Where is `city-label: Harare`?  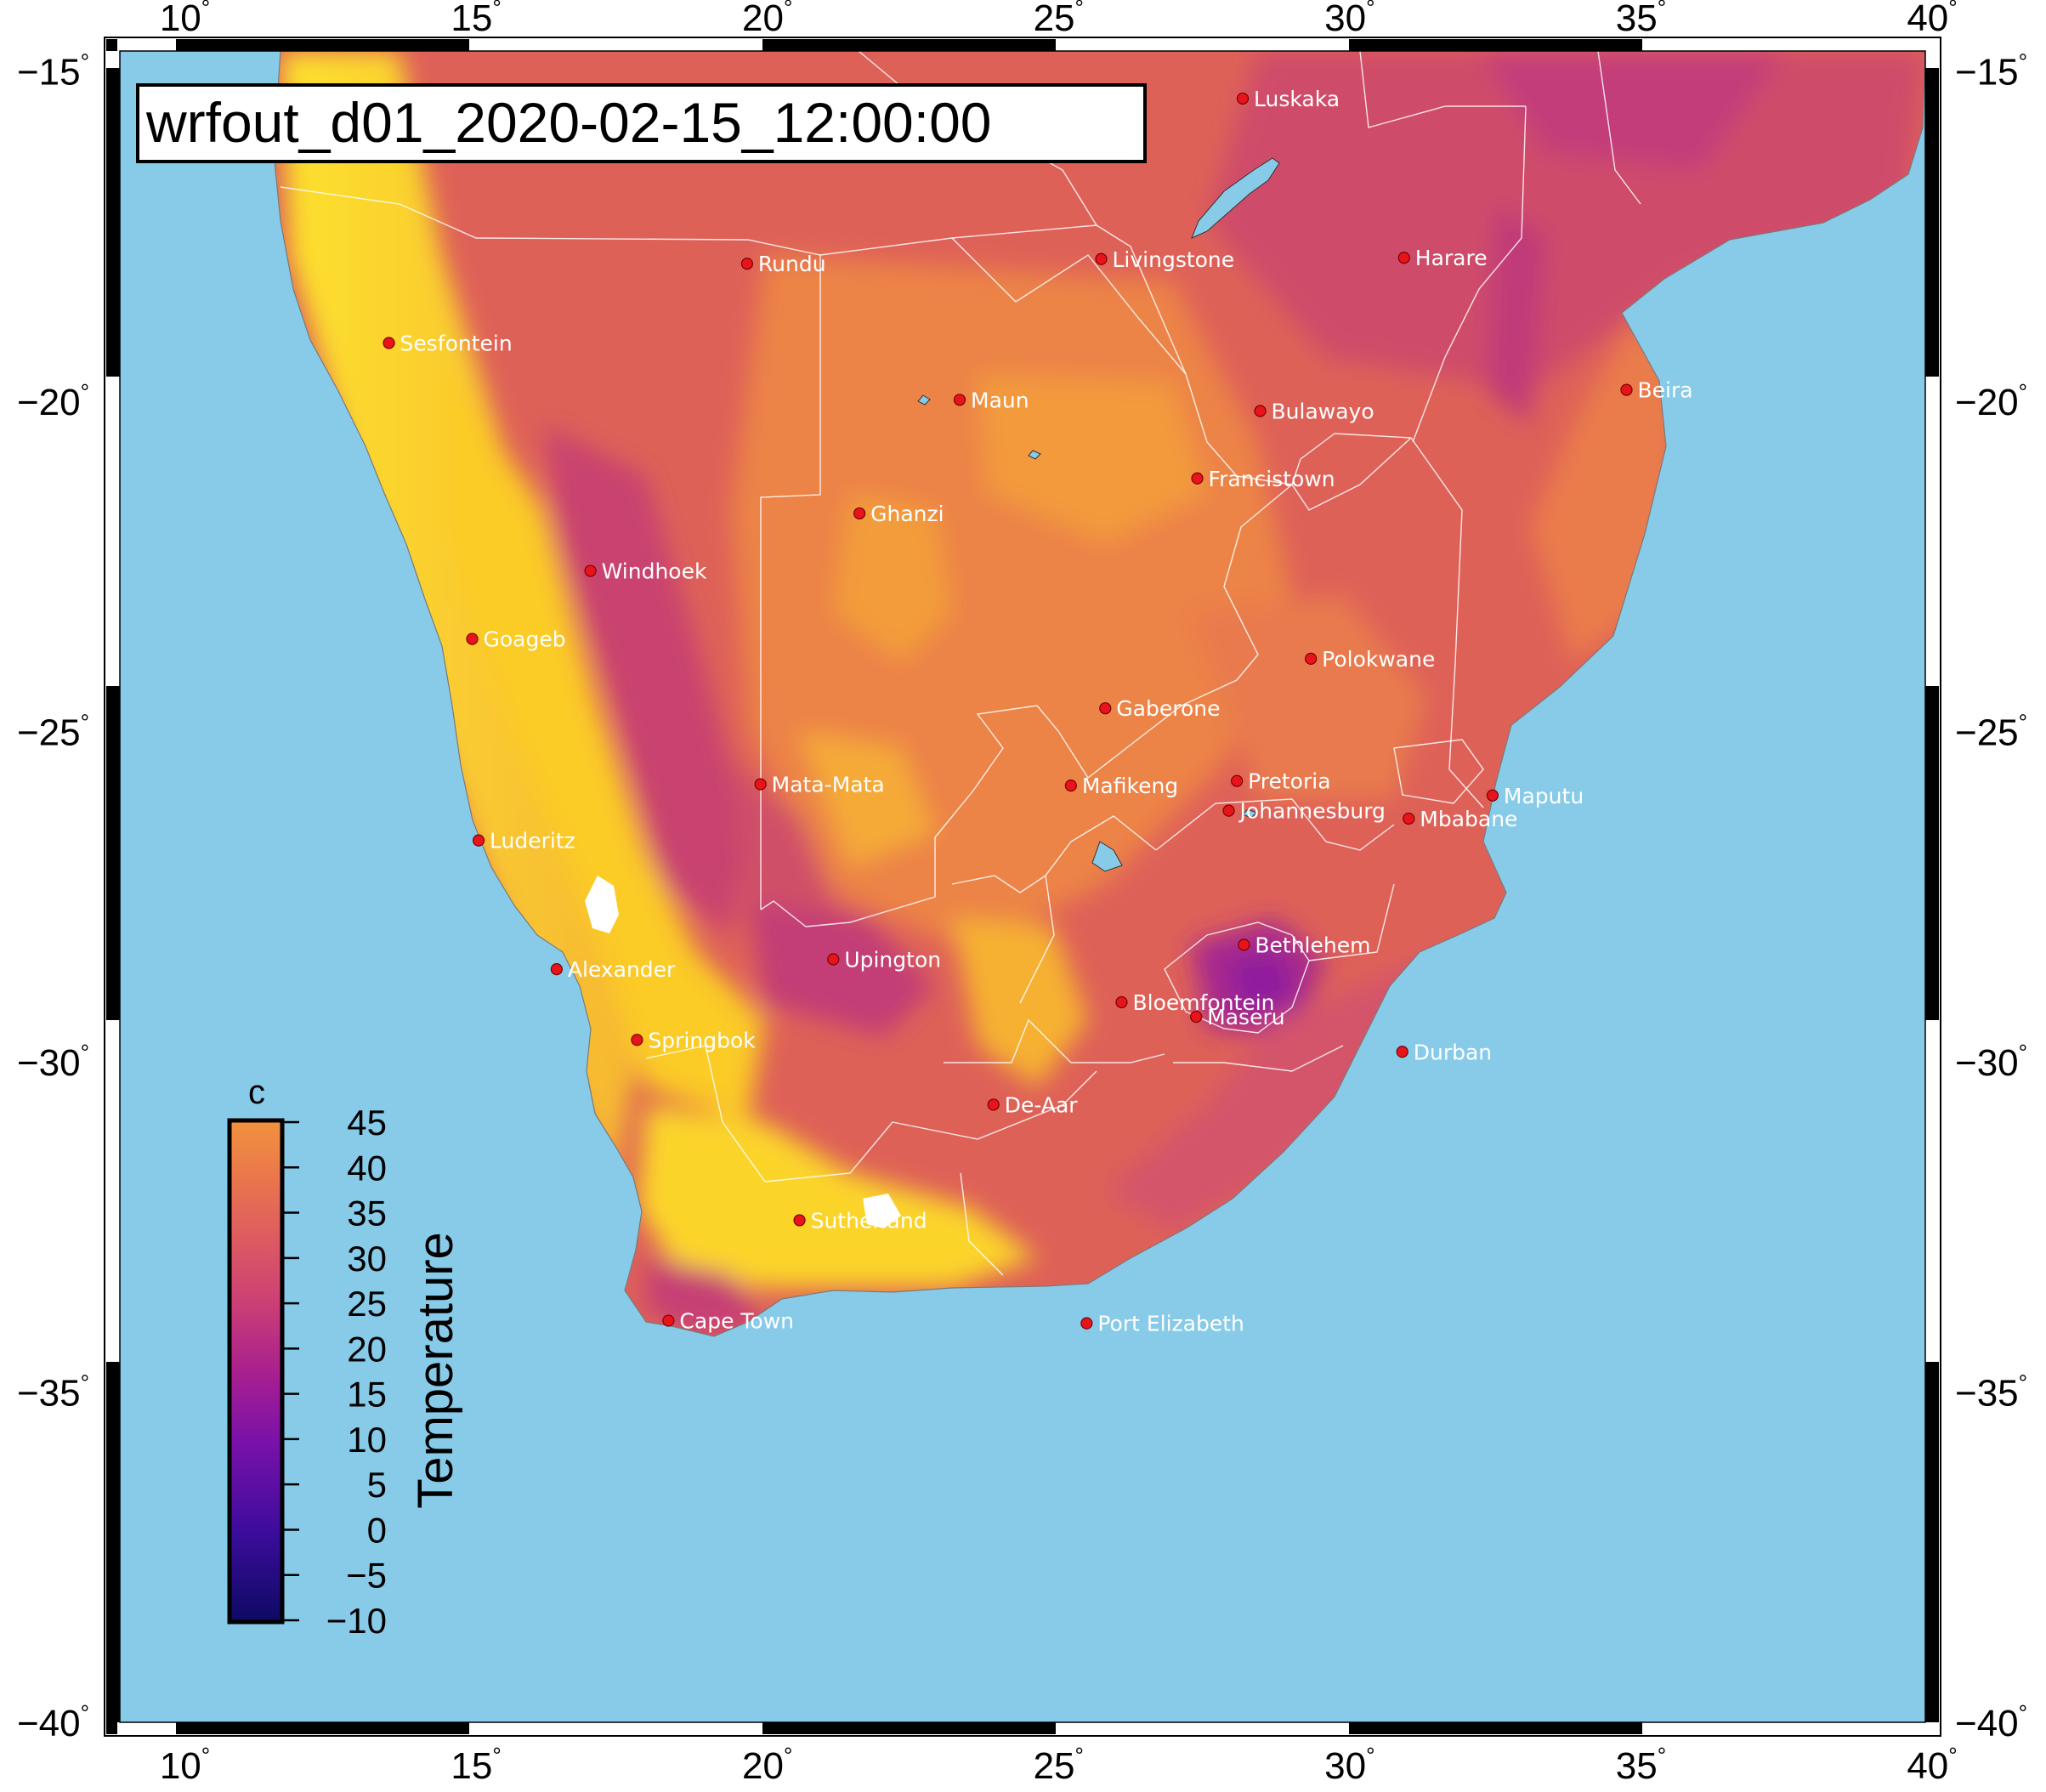
city-label: Harare is located at coordinates (1452, 258).